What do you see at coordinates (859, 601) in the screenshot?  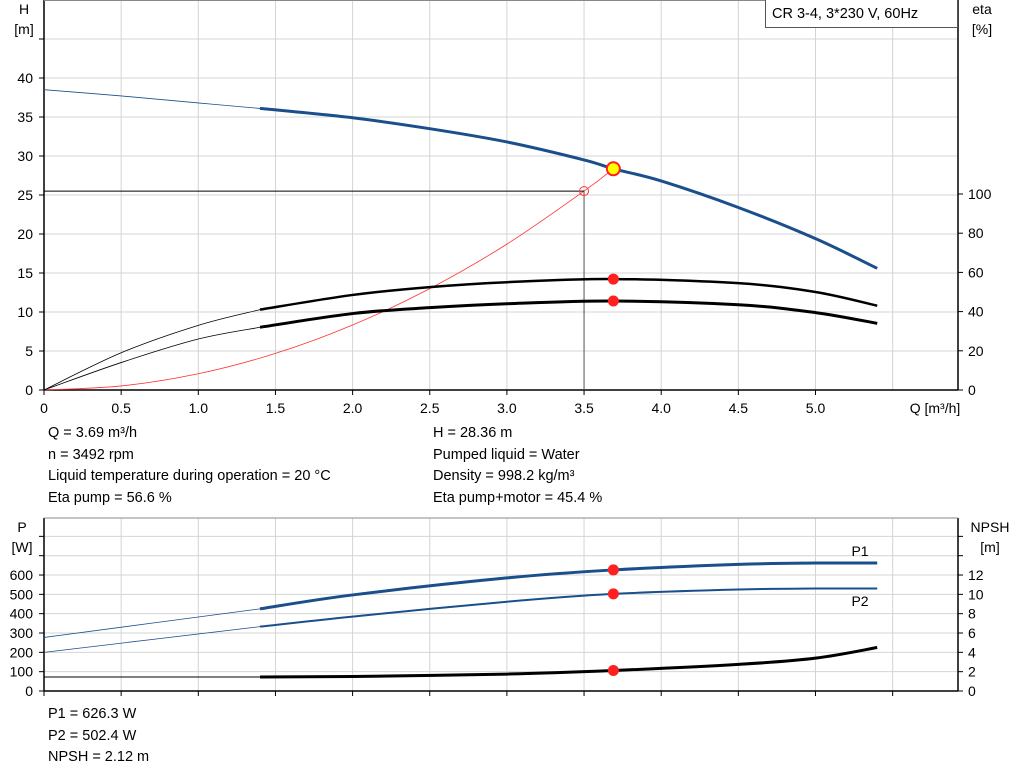 I see `p2-series-label: P2` at bounding box center [859, 601].